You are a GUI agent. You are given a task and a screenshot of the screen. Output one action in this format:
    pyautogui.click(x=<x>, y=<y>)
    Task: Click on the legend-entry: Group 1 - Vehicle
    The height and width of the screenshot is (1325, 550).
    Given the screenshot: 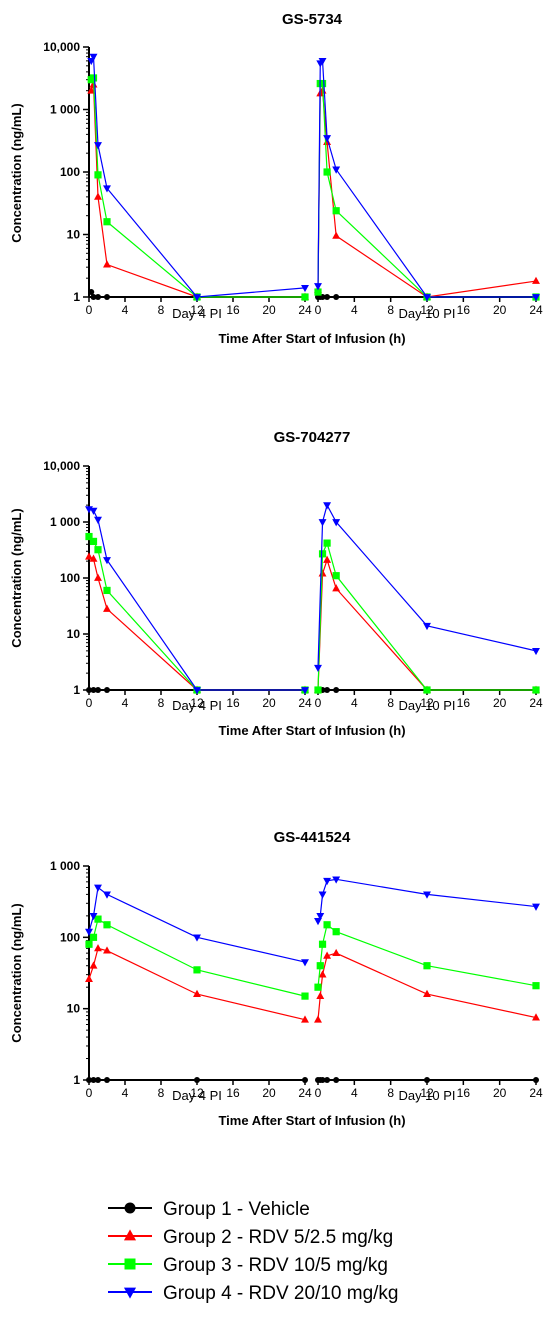 What is the action you would take?
    pyautogui.click(x=209, y=1209)
    